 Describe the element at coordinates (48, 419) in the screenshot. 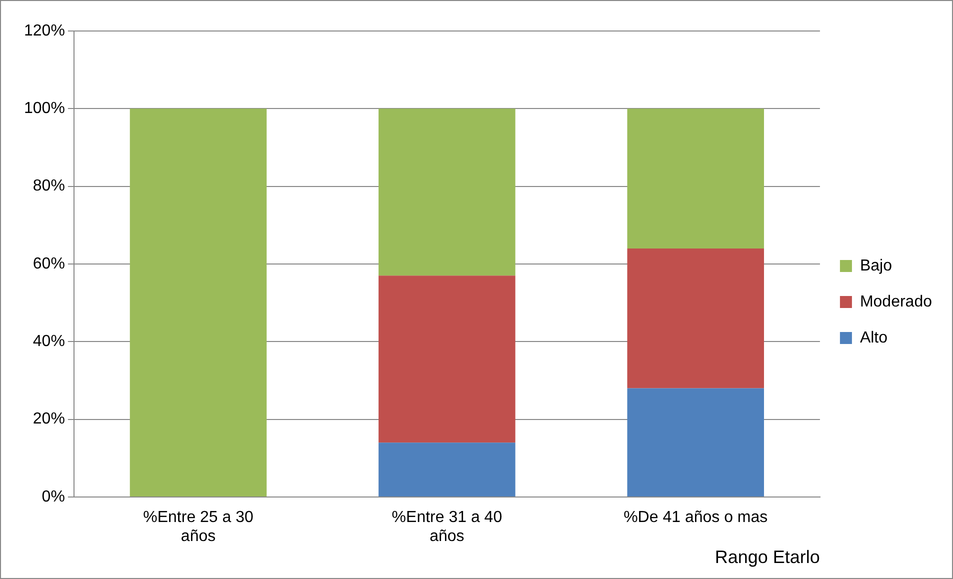

I see `y-tick-label: 20%` at that location.